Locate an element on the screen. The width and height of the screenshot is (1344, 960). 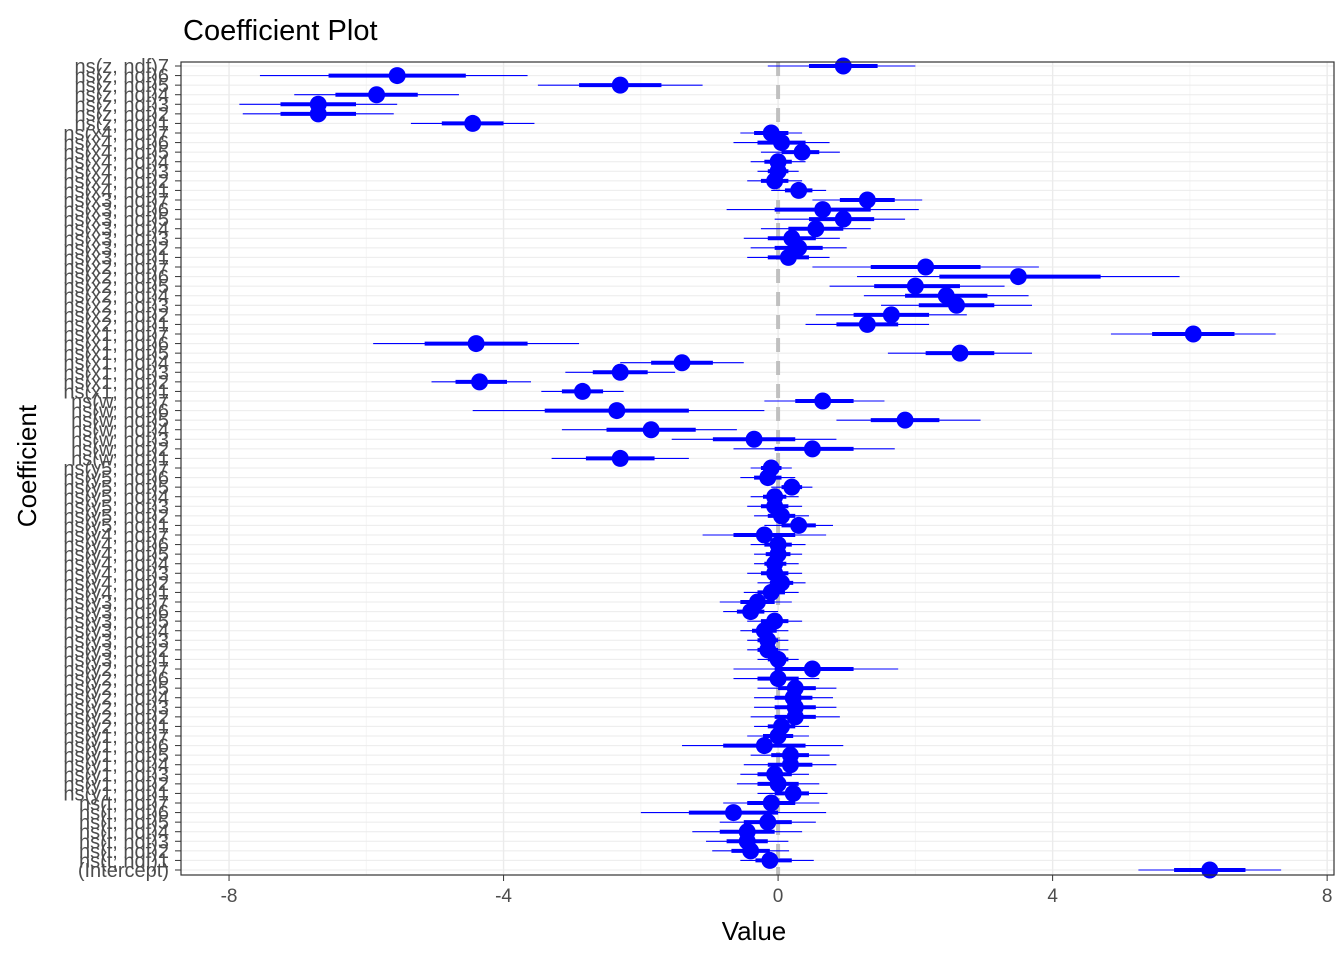
y-tick-label: ns(y3, ndf)4 is located at coordinates (116, 632).